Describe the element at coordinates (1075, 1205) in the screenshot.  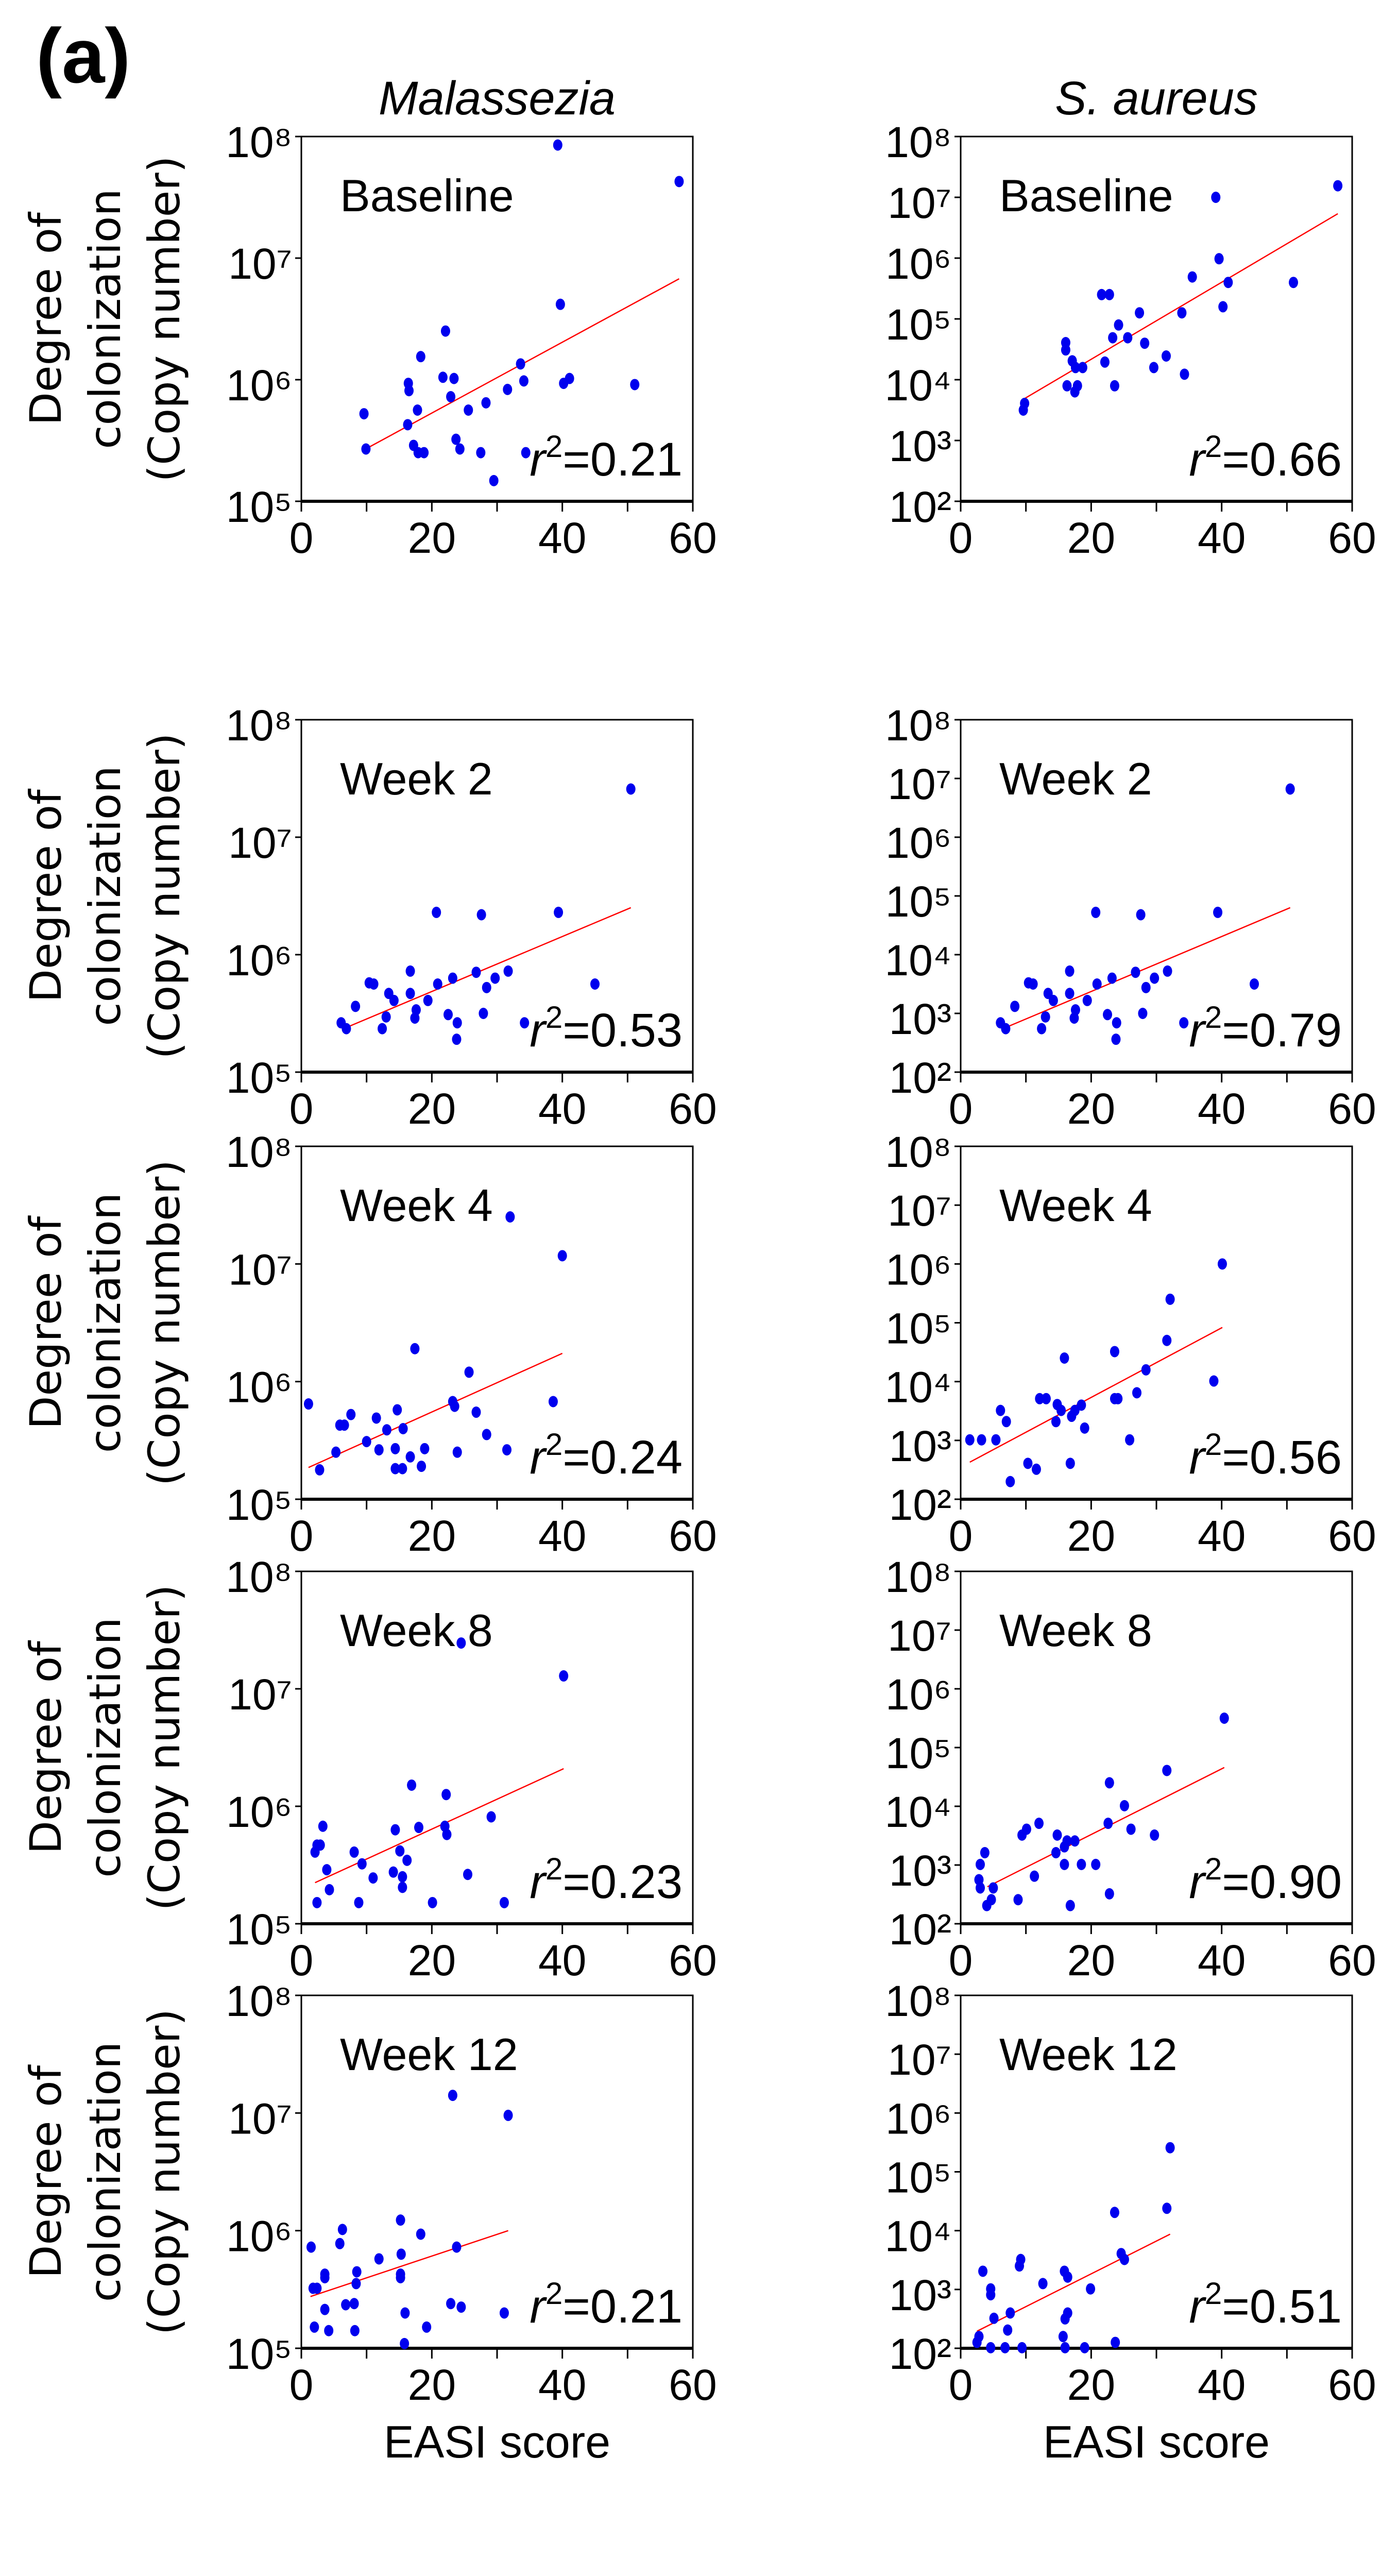
I see `panel-title: Week 4` at that location.